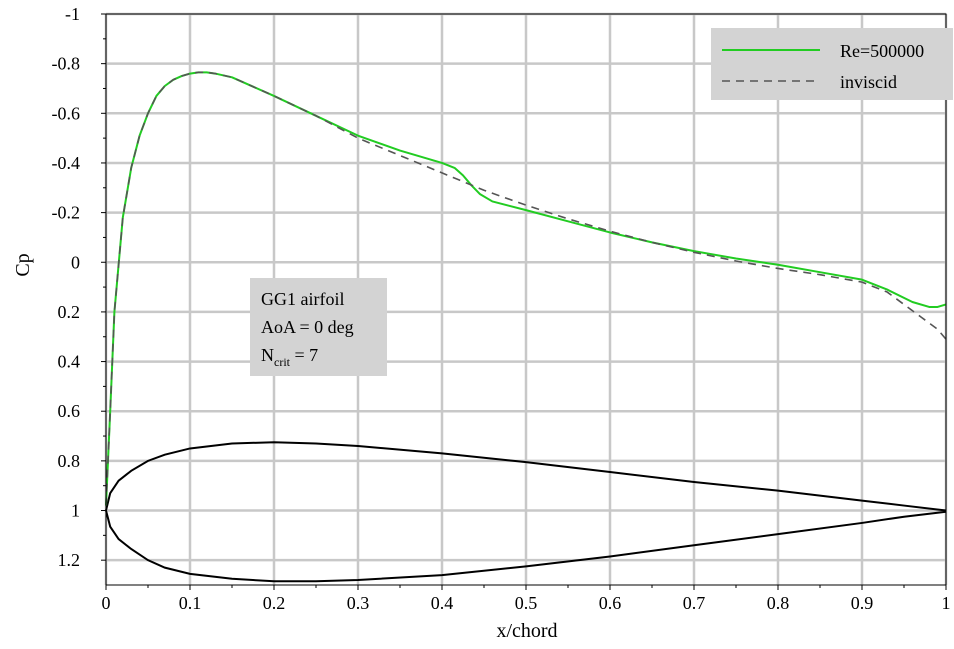 The width and height of the screenshot is (954, 649). I want to click on y-tick-label: -0.2, so click(66, 213).